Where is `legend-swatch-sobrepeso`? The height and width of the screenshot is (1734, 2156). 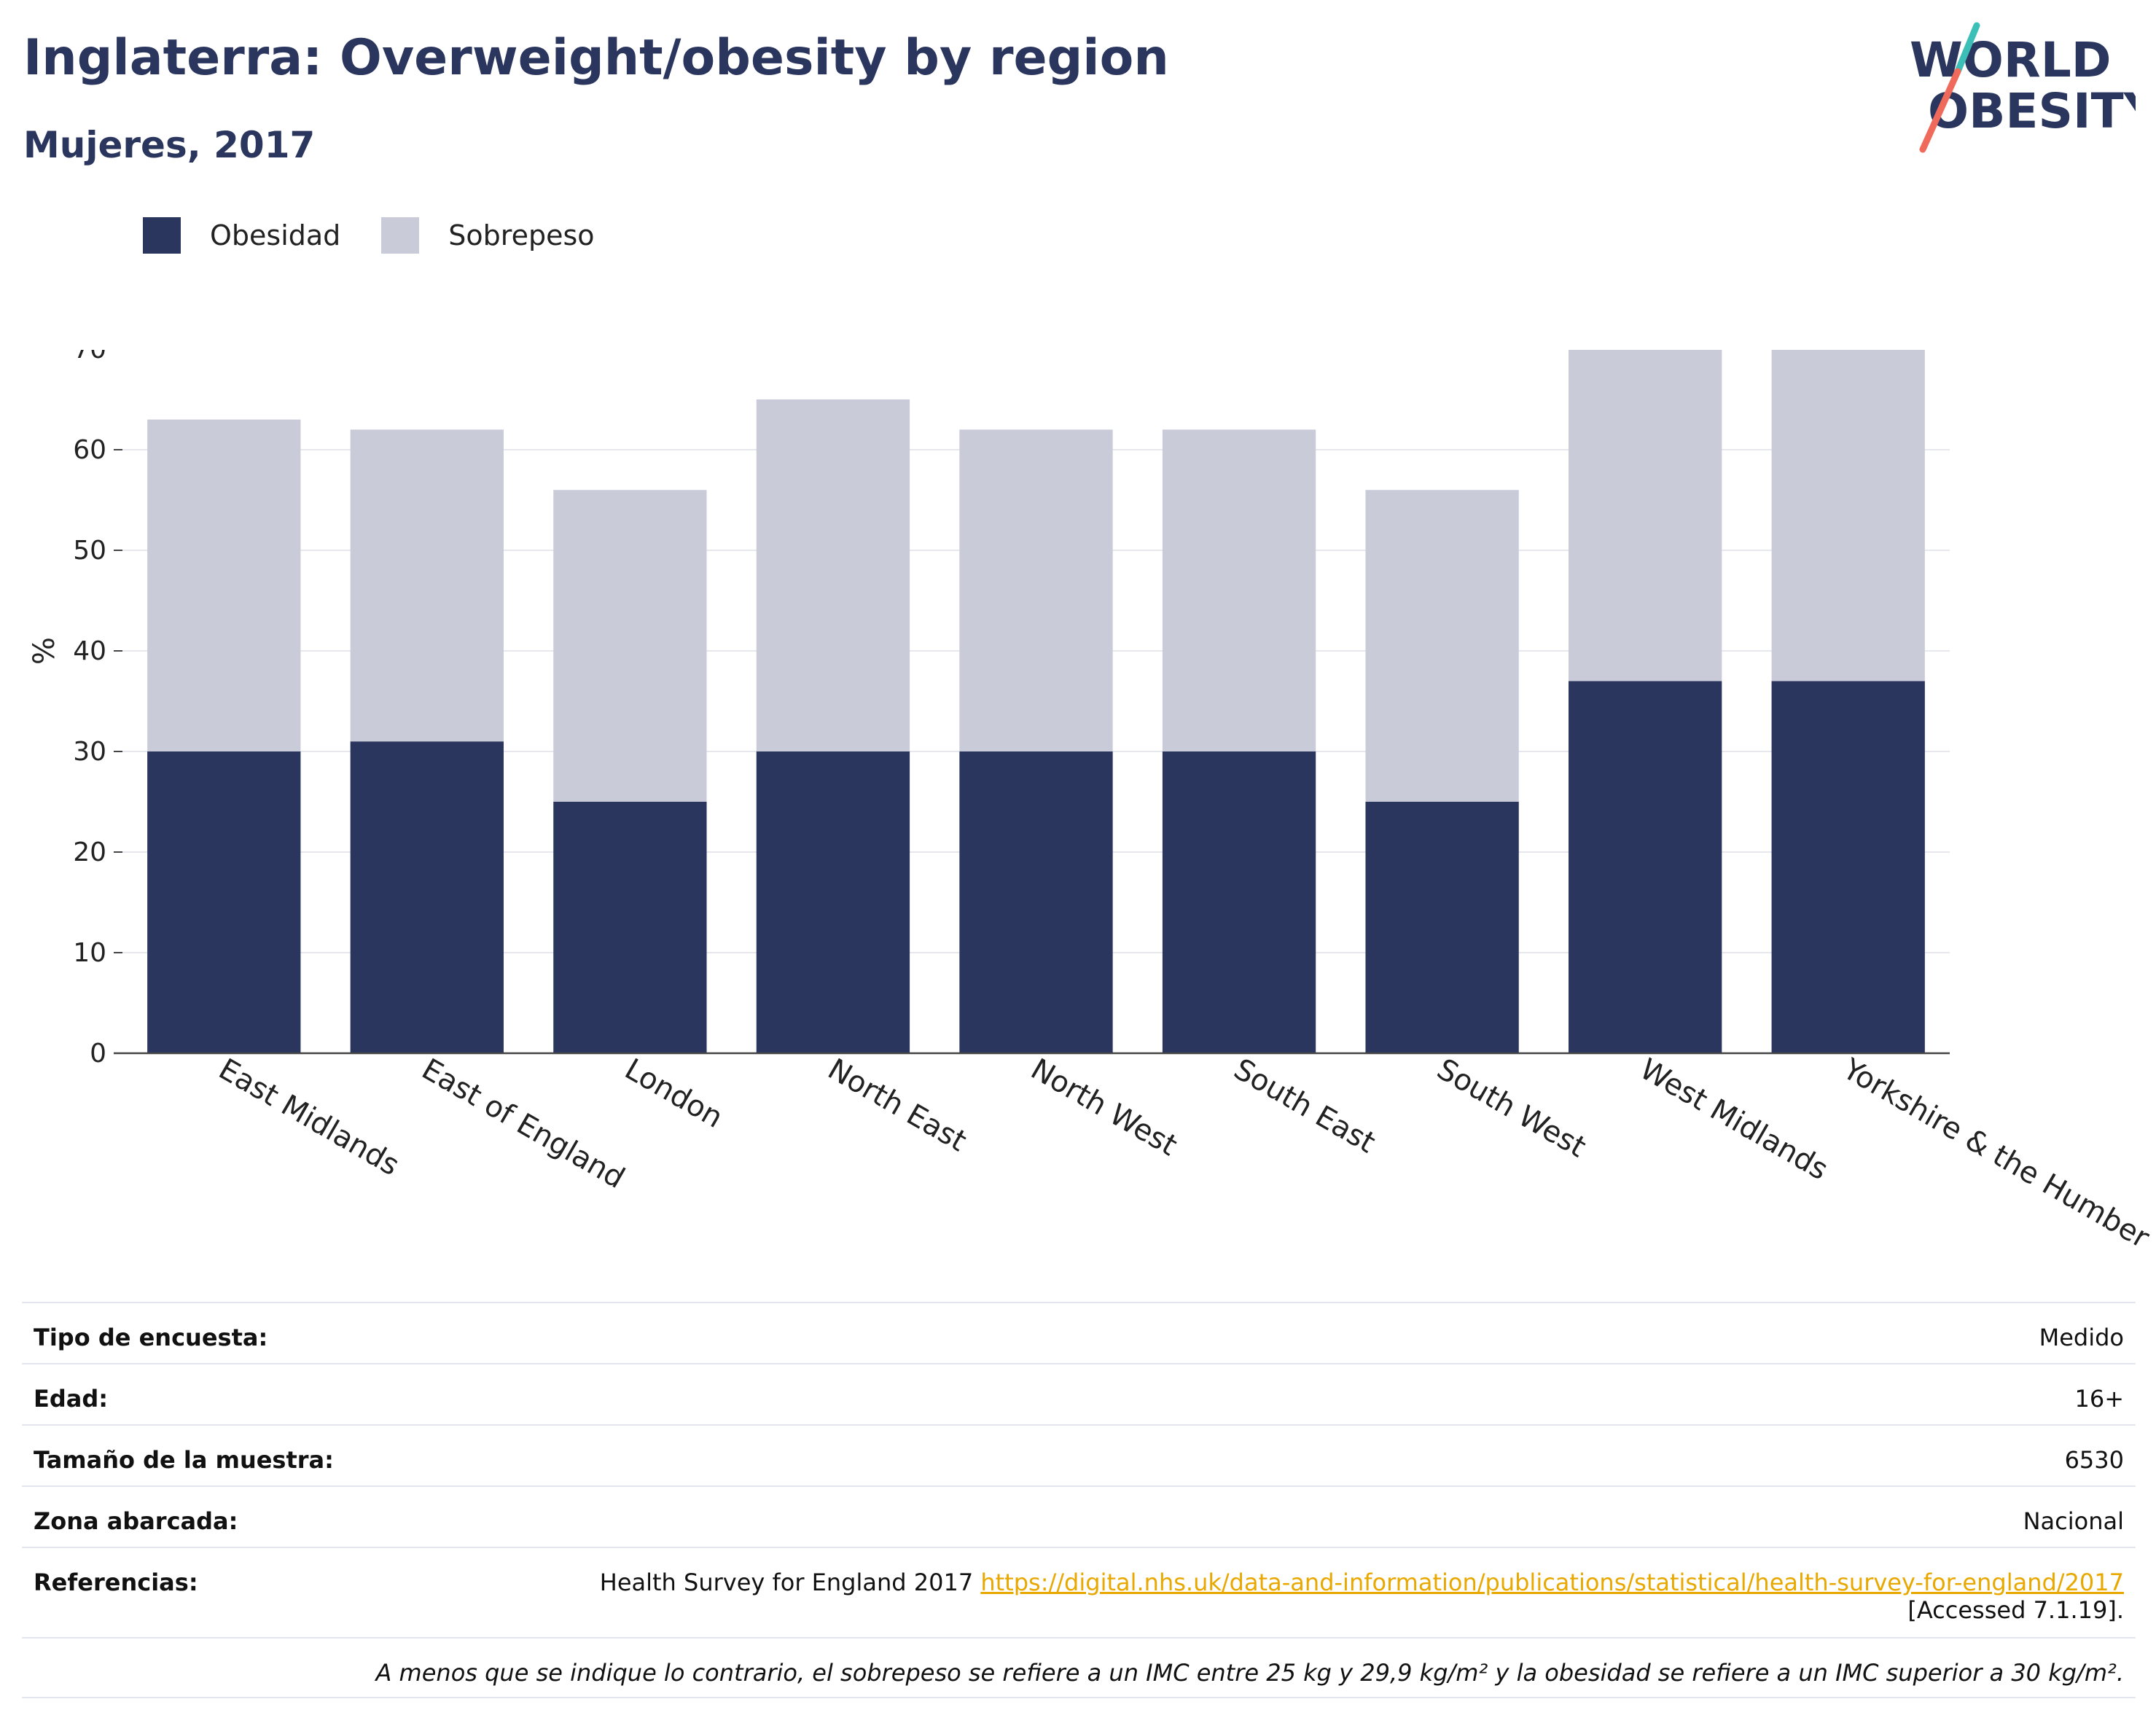 legend-swatch-sobrepeso is located at coordinates (401, 235).